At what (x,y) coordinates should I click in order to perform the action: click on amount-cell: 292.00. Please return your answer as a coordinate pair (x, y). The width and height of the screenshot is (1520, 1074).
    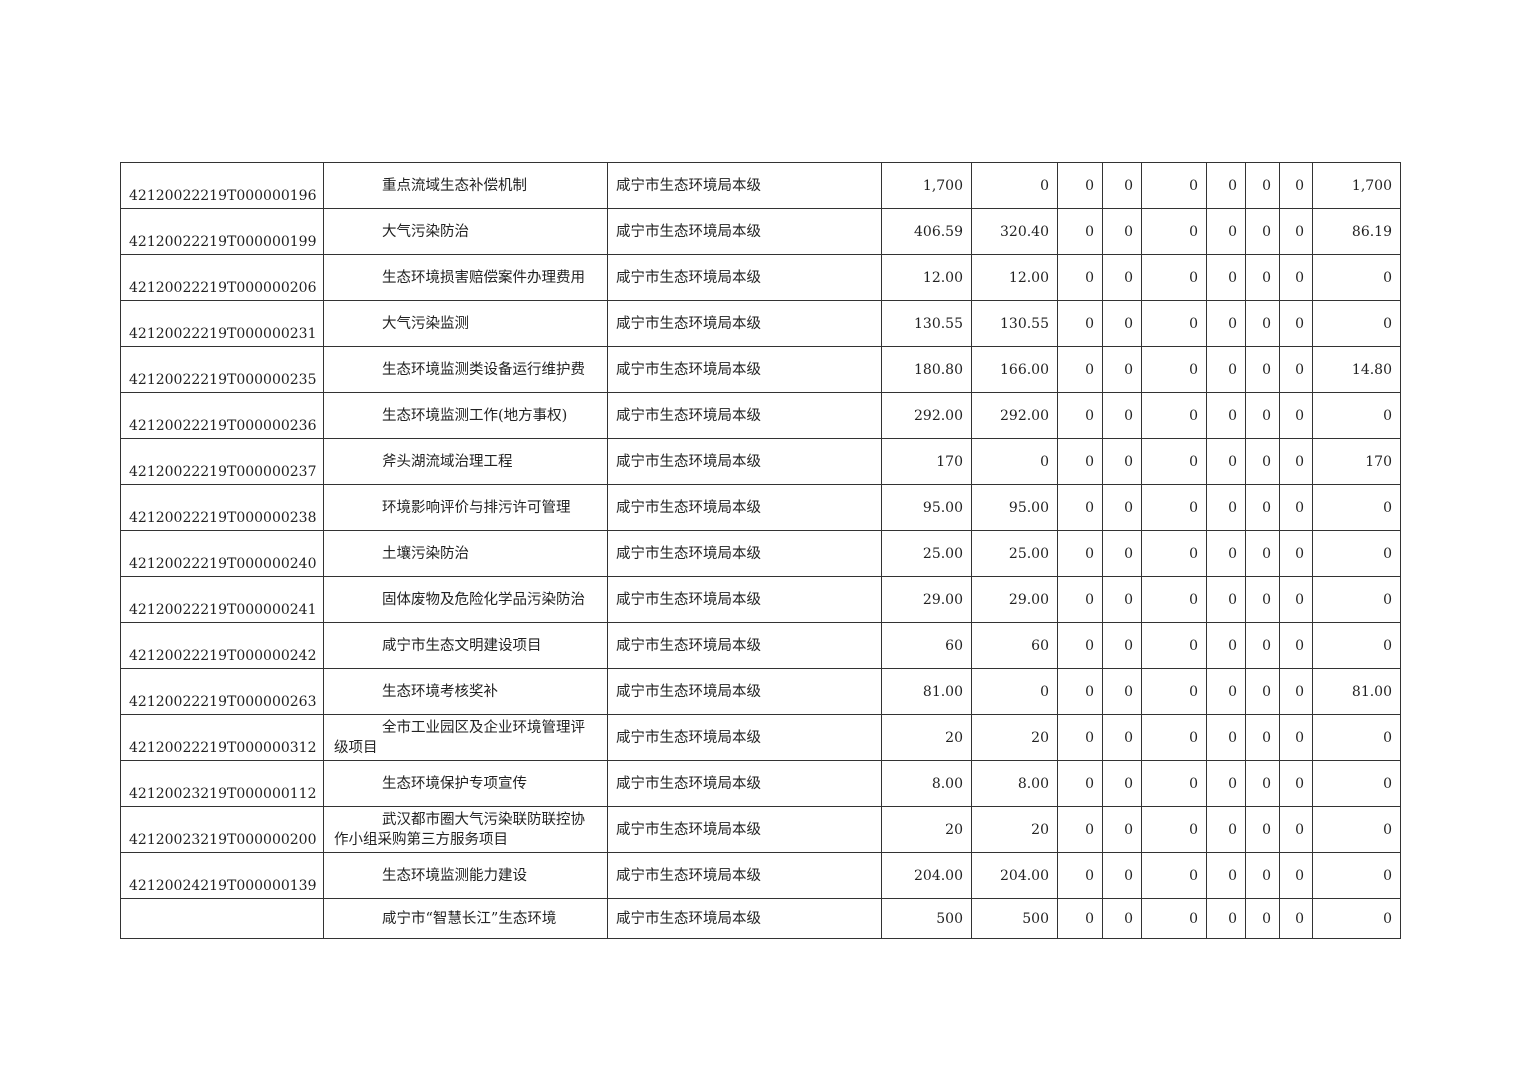
    Looking at the image, I should click on (926, 415).